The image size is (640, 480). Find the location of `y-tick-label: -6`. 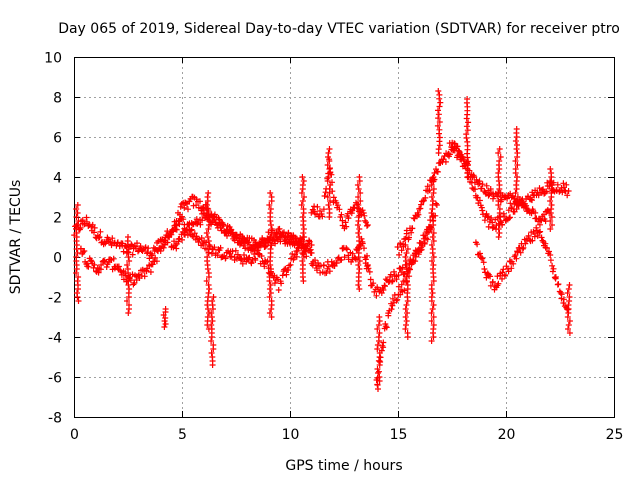

y-tick-label: -6 is located at coordinates (55, 379).